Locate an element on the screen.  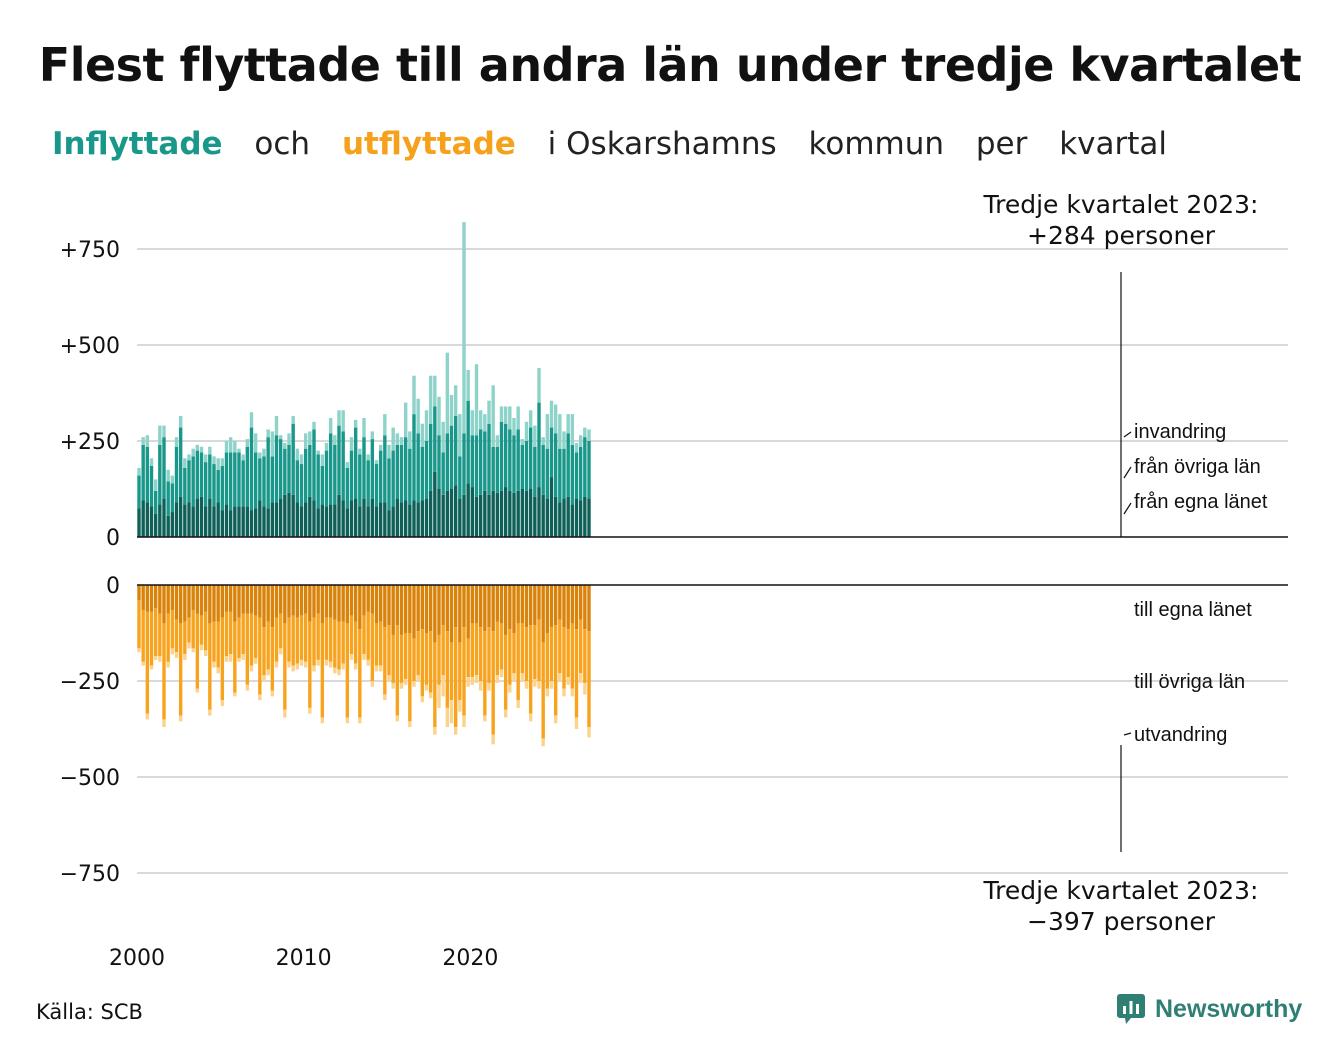
label-utvandring: utvandring is located at coordinates (1180, 735).